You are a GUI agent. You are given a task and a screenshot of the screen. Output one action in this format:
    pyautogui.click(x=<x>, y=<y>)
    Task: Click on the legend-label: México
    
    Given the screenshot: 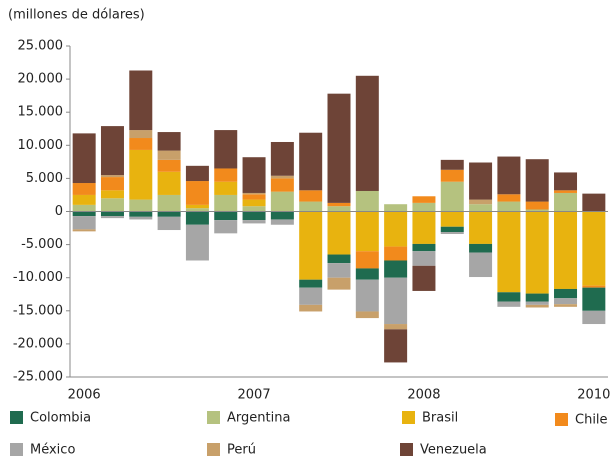 What is the action you would take?
    pyautogui.click(x=52, y=450)
    